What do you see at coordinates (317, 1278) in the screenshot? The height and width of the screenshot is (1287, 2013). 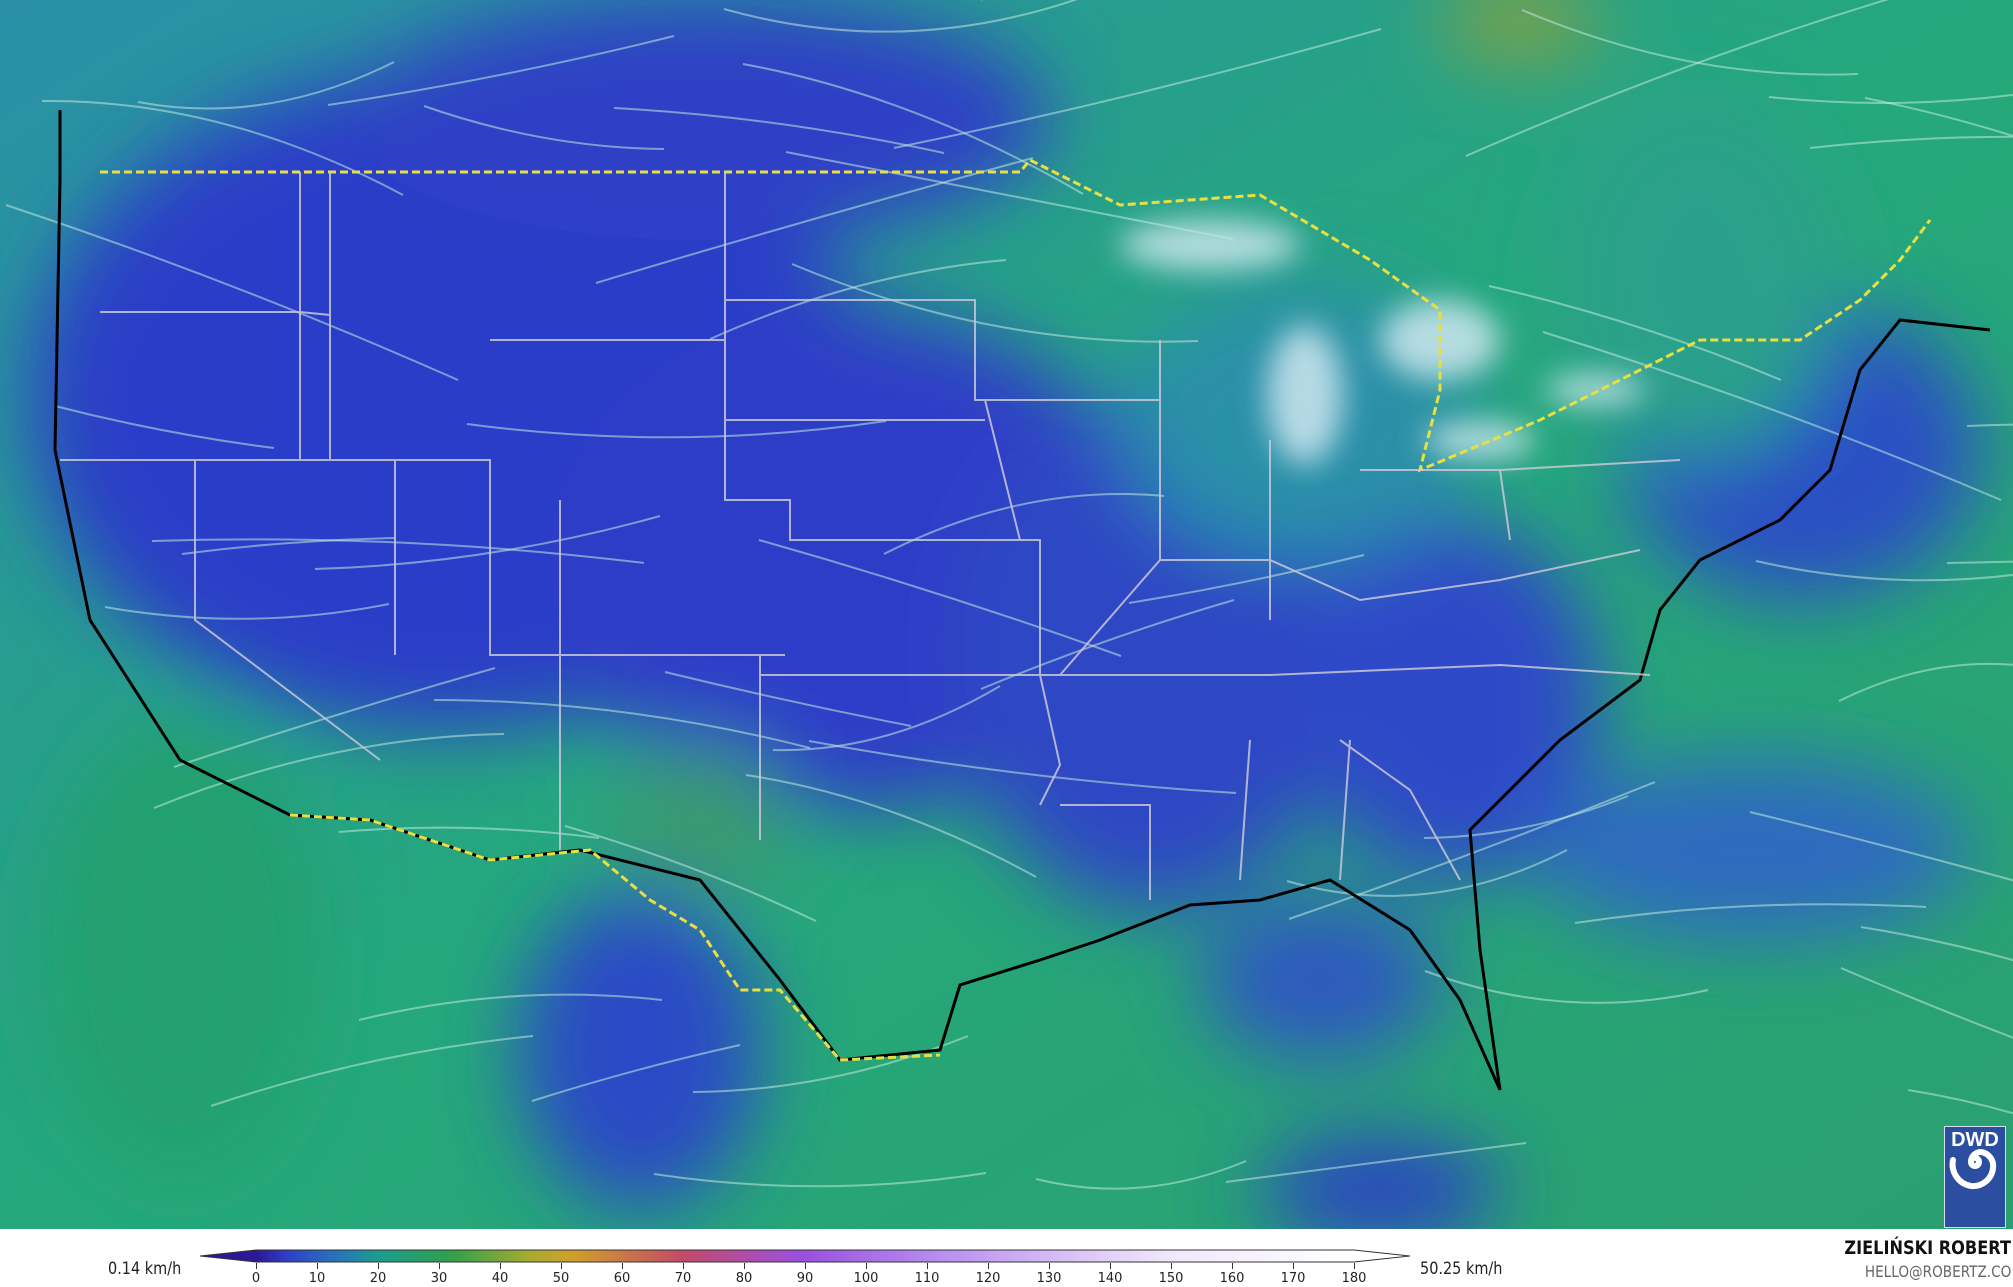 I see `colorbar-tick-label: 10` at bounding box center [317, 1278].